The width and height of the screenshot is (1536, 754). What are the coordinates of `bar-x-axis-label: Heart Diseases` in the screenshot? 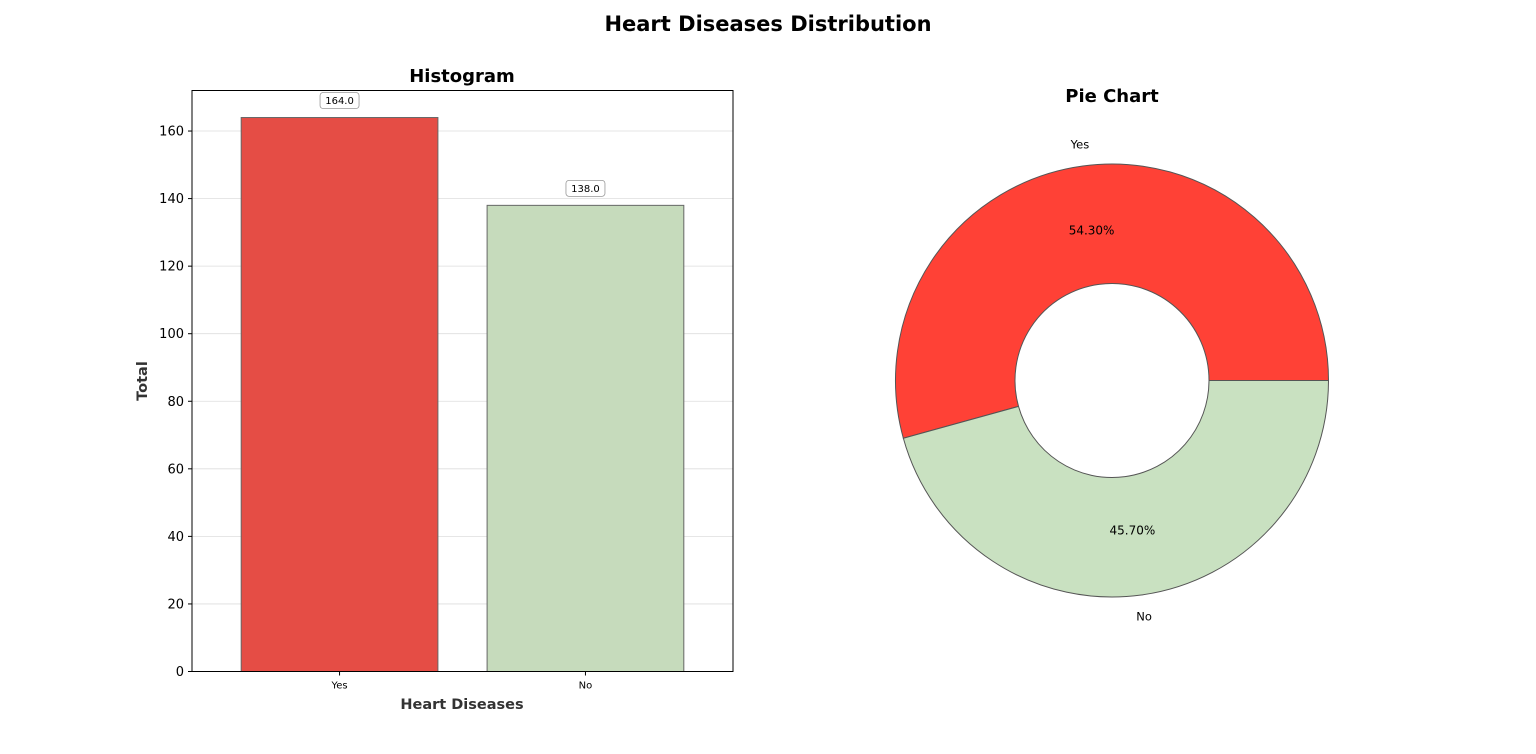 It's located at (461, 705).